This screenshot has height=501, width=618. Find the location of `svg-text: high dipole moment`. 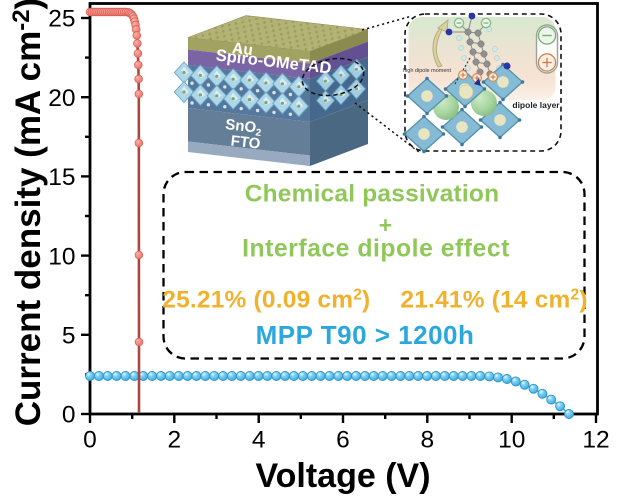

svg-text: high dipole moment is located at coordinates (427, 71).